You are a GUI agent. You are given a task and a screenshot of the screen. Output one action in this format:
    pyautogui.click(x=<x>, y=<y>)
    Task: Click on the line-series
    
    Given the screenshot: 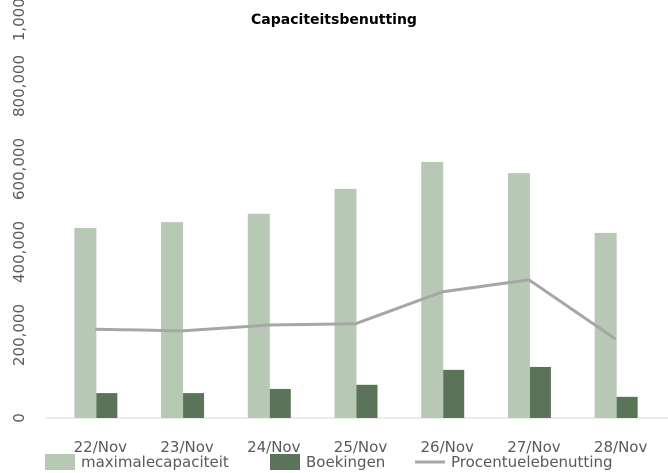 What is the action you would take?
    pyautogui.click(x=356, y=309)
    